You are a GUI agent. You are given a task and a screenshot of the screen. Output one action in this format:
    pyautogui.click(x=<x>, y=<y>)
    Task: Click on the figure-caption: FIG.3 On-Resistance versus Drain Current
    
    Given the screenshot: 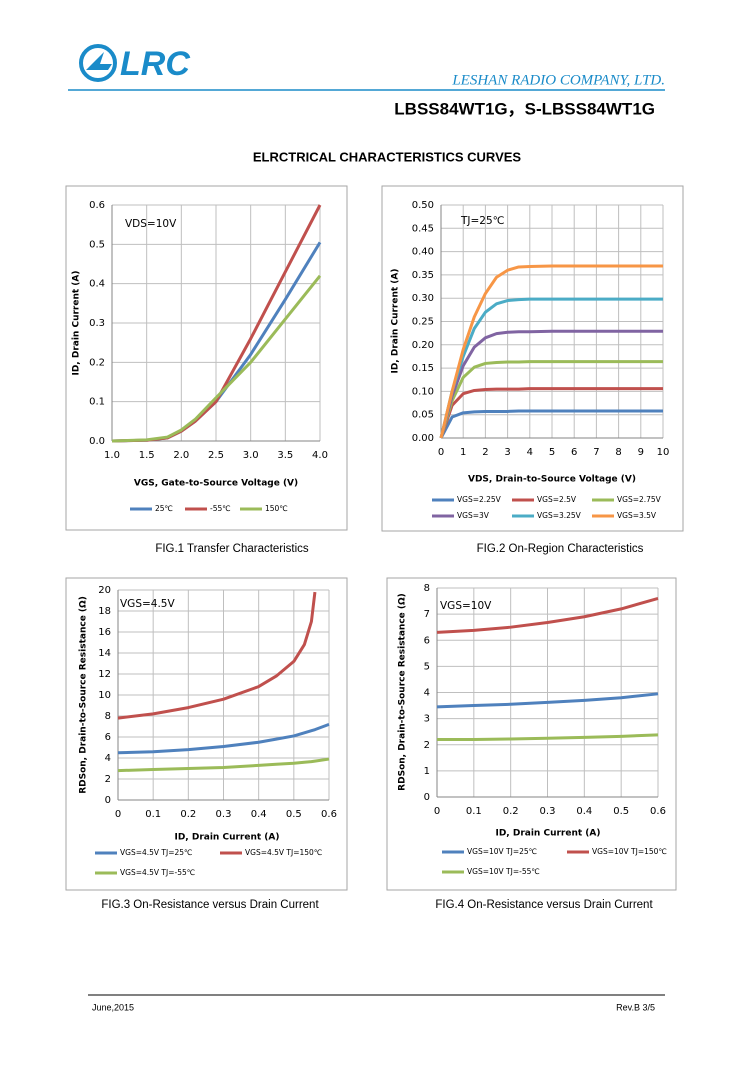 What is the action you would take?
    pyautogui.click(x=210, y=905)
    